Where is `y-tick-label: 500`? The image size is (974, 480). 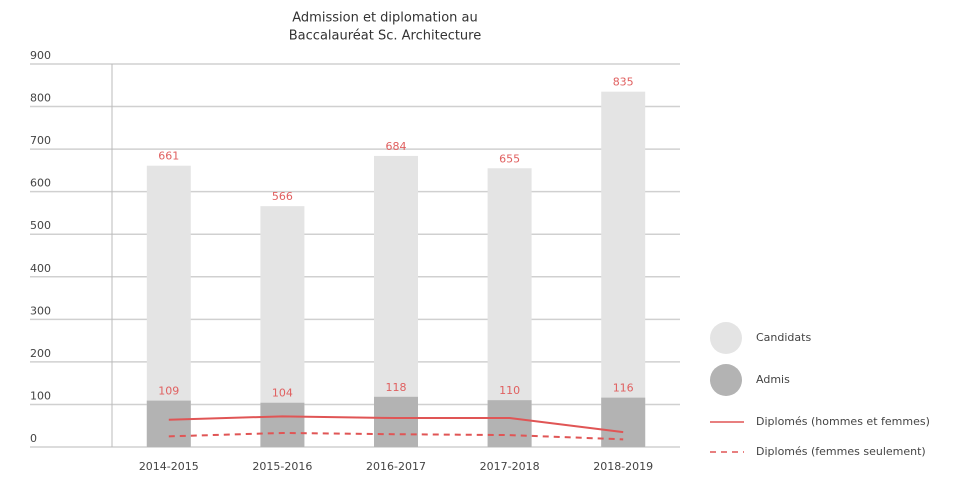 y-tick-label: 500 is located at coordinates (40, 225).